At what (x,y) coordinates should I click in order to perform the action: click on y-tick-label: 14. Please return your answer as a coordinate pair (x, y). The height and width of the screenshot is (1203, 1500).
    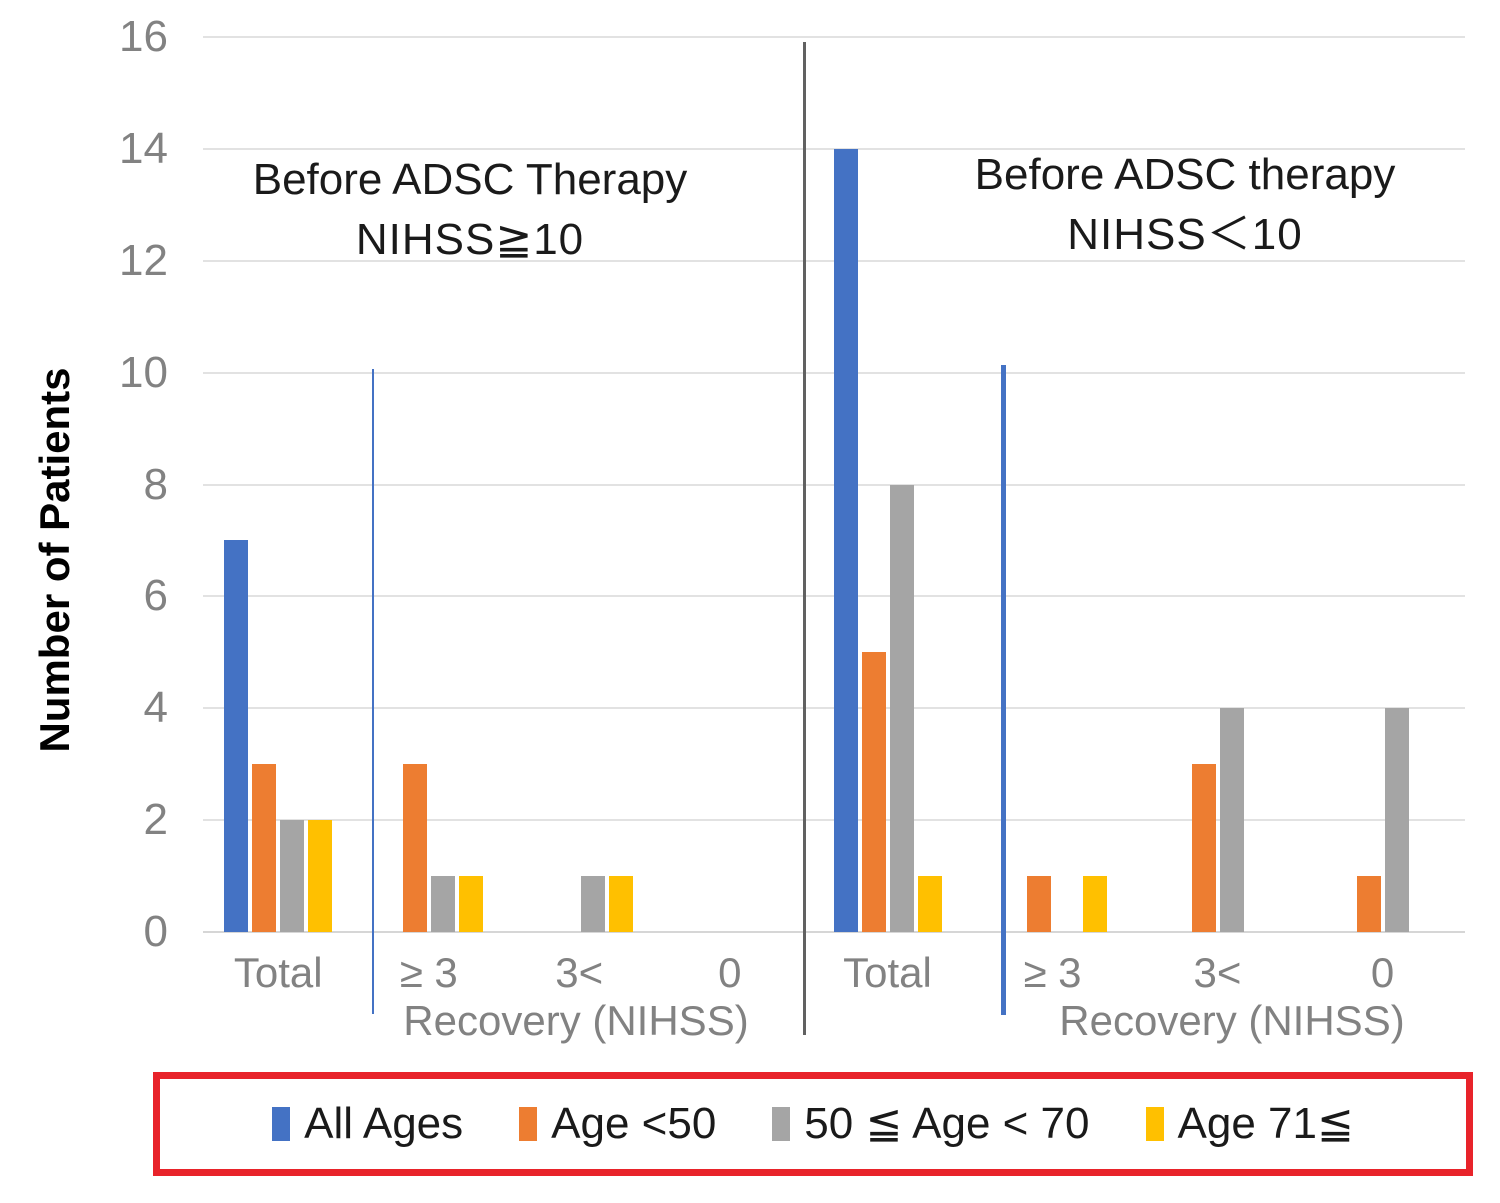
    Looking at the image, I should click on (143, 148).